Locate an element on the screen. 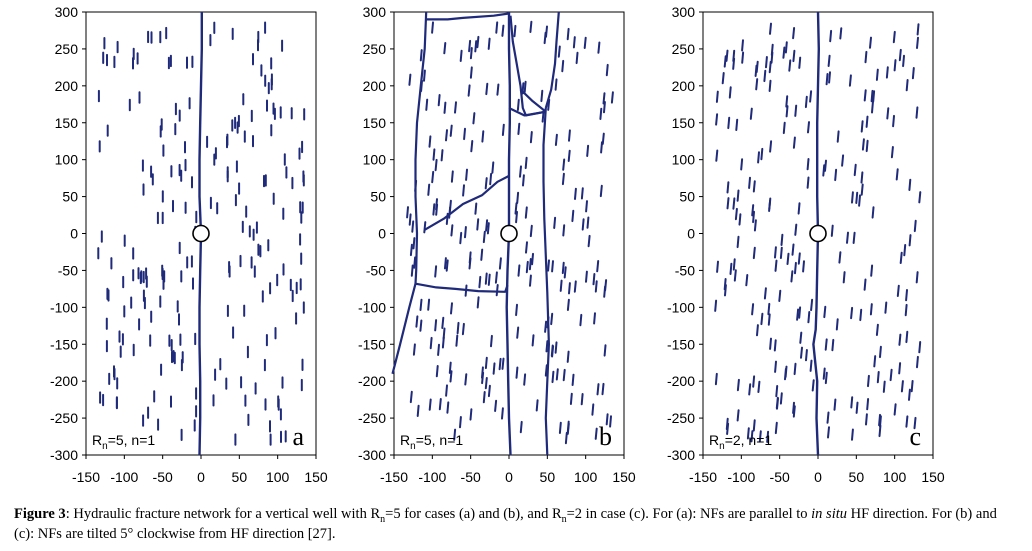 The height and width of the screenshot is (551, 1032). y-tick-label: 100 is located at coordinates (684, 160).